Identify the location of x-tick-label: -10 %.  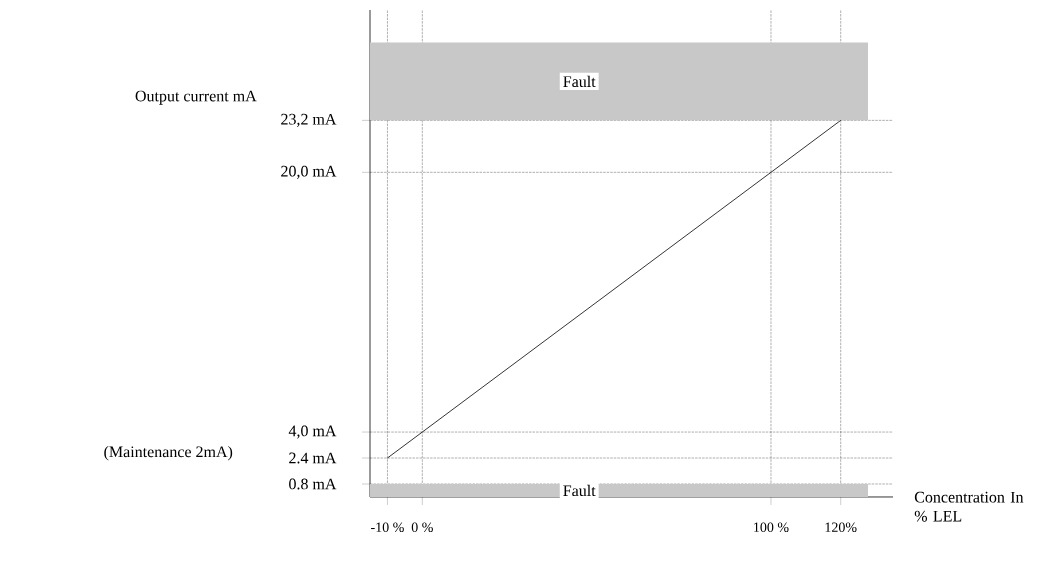
(387, 527).